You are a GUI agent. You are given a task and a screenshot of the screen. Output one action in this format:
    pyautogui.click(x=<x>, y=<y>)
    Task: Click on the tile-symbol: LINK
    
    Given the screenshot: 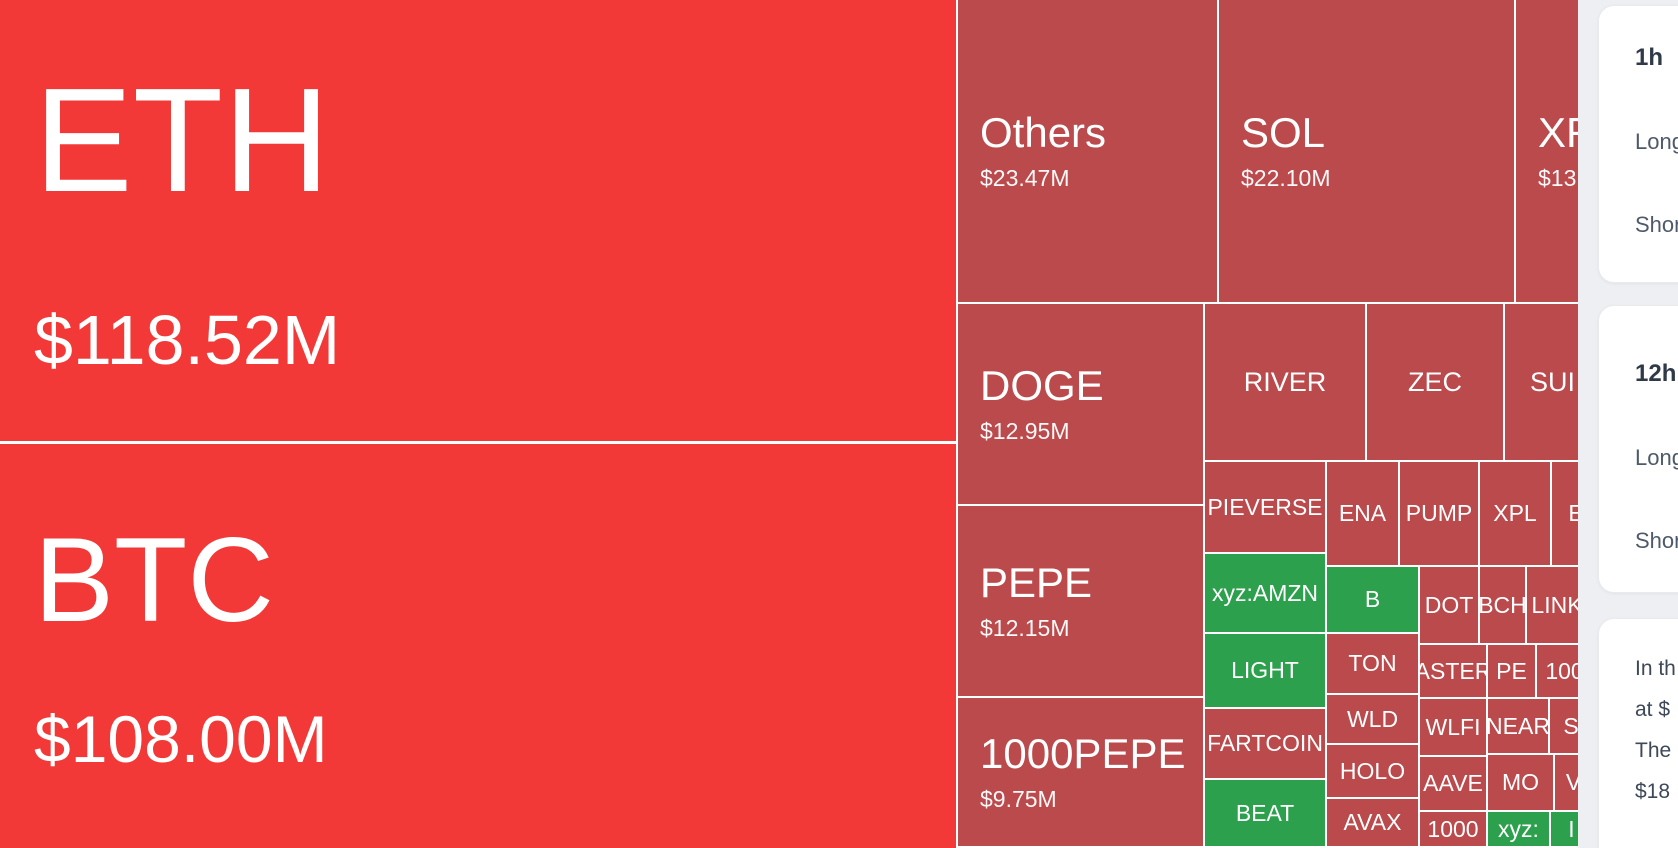 What is the action you would take?
    pyautogui.click(x=1554, y=604)
    